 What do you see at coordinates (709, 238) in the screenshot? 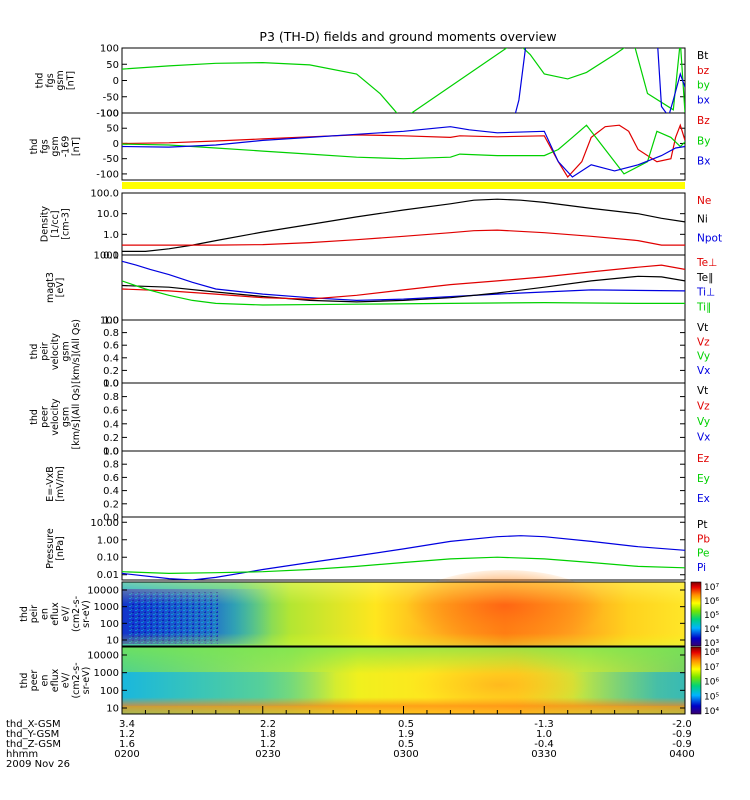
I see `legend-entry: Npot` at bounding box center [709, 238].